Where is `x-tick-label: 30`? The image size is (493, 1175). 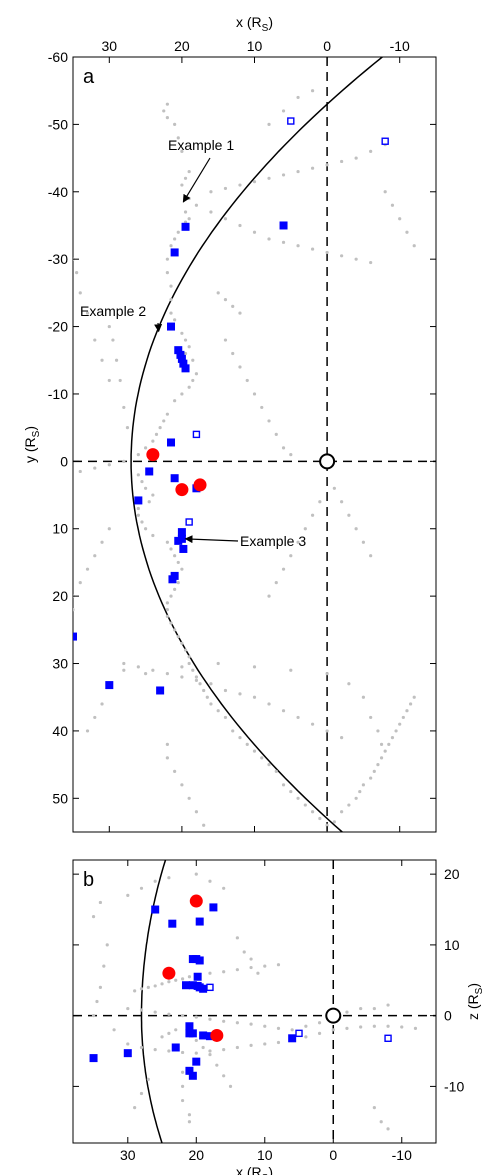
x-tick-label: 30 is located at coordinates (128, 1155).